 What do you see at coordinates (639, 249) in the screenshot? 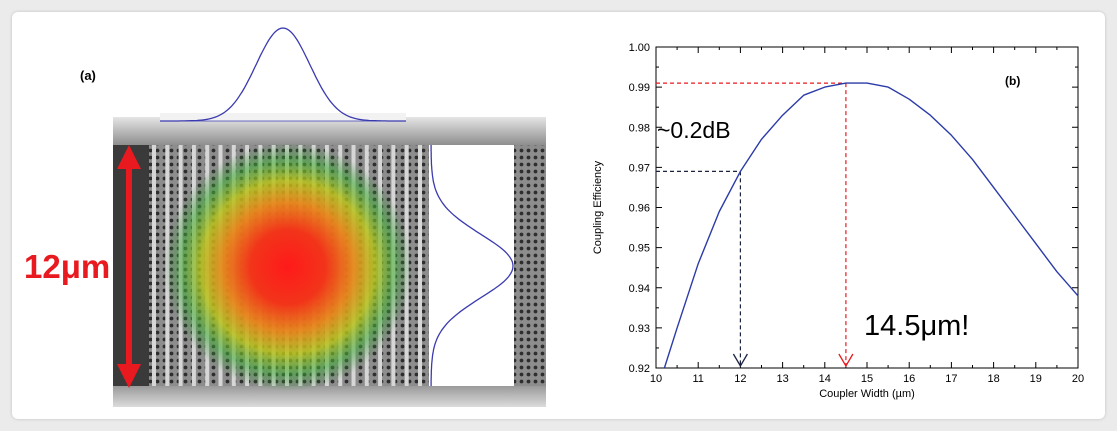
I see `y-tick-label: 0.95` at bounding box center [639, 249].